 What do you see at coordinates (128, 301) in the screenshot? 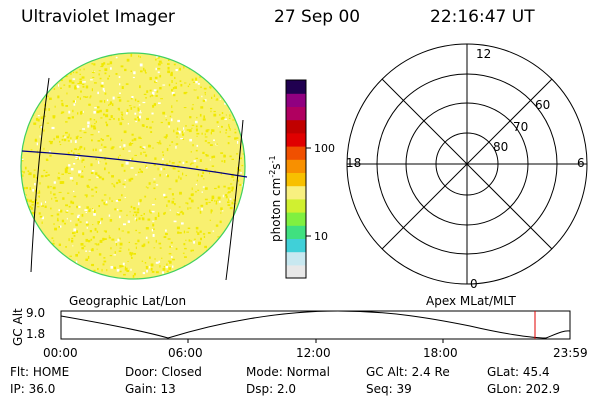
I see `image-panel-caption: Geographic Lat/Lon` at bounding box center [128, 301].